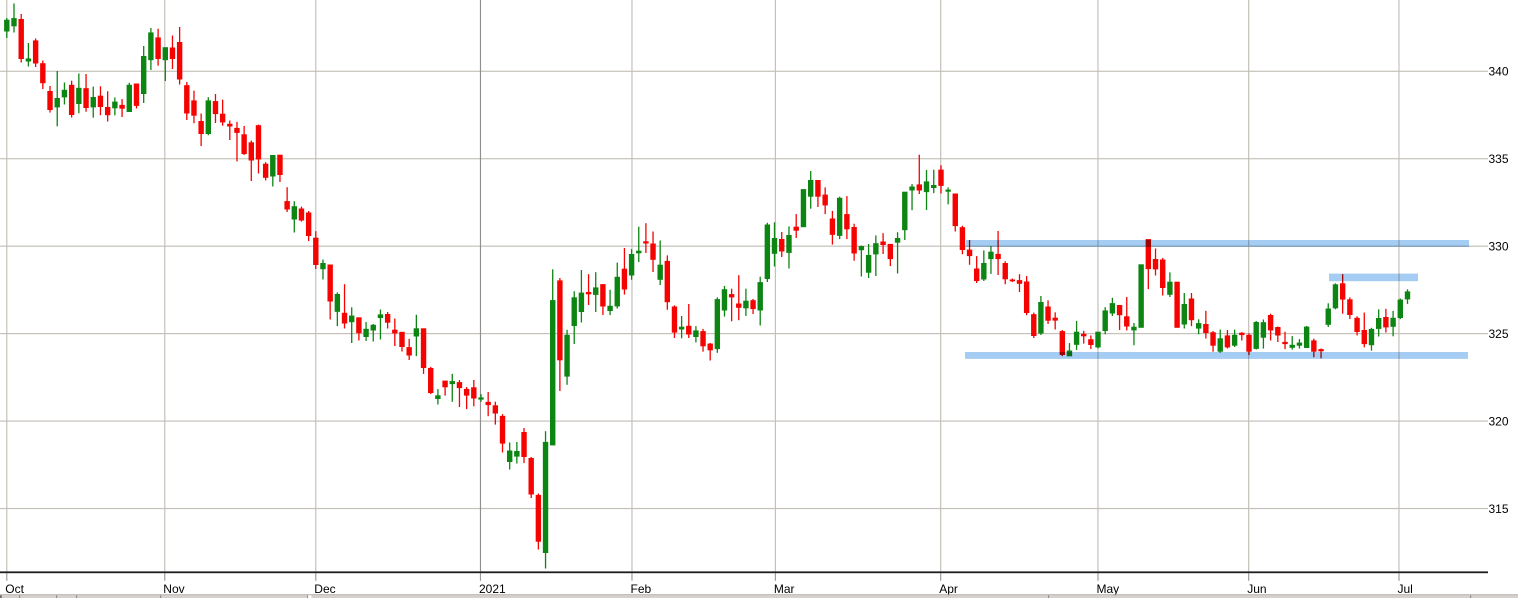 Image resolution: width=1518 pixels, height=598 pixels. I want to click on svg-text: 2021, so click(492, 589).